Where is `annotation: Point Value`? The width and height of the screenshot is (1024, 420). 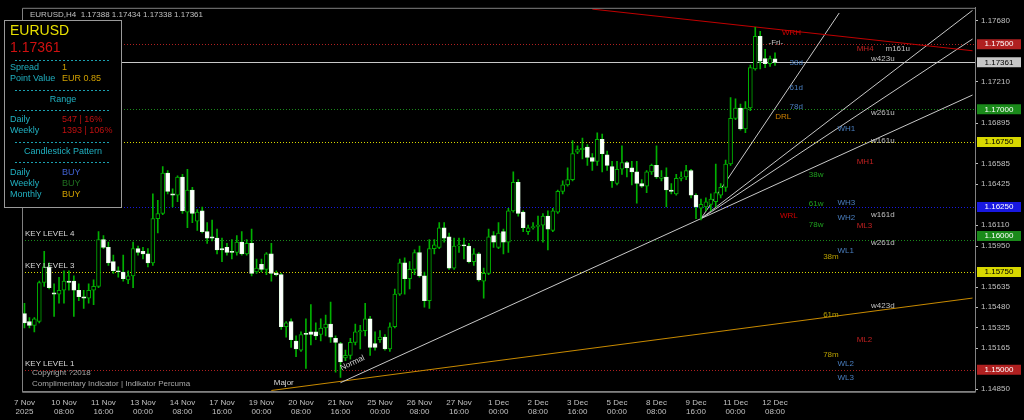
annotation: Point Value is located at coordinates (33, 78).